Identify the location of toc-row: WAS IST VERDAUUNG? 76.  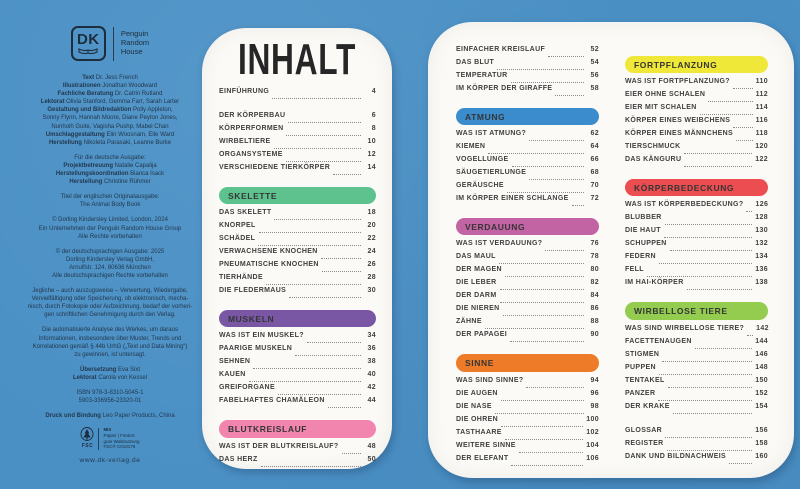
(527, 246).